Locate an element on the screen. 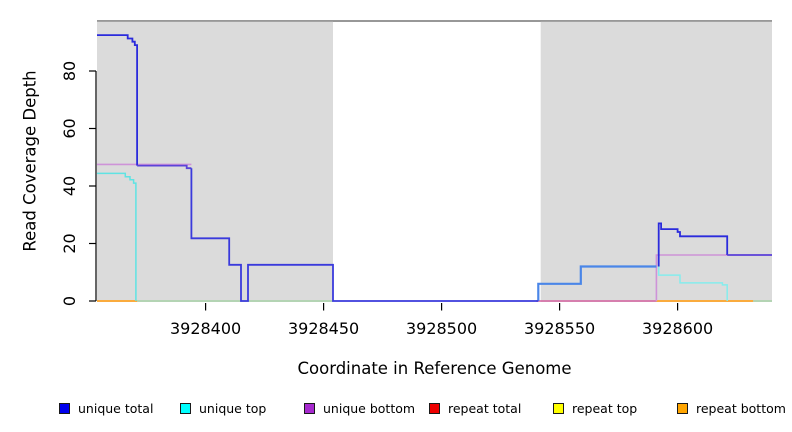 The height and width of the screenshot is (432, 792). legend-label-repeat-top: repeat top is located at coordinates (605, 408).